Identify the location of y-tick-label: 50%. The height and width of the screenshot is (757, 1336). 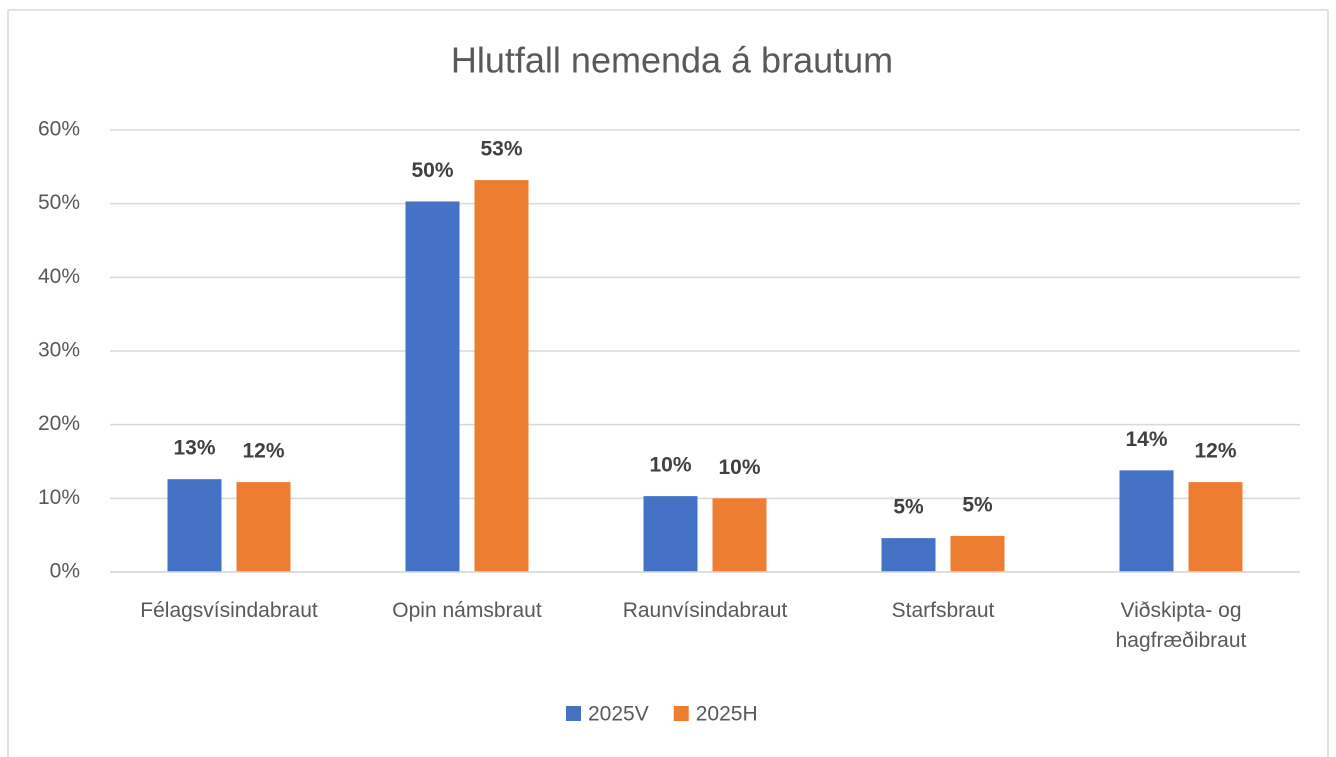
(59, 202).